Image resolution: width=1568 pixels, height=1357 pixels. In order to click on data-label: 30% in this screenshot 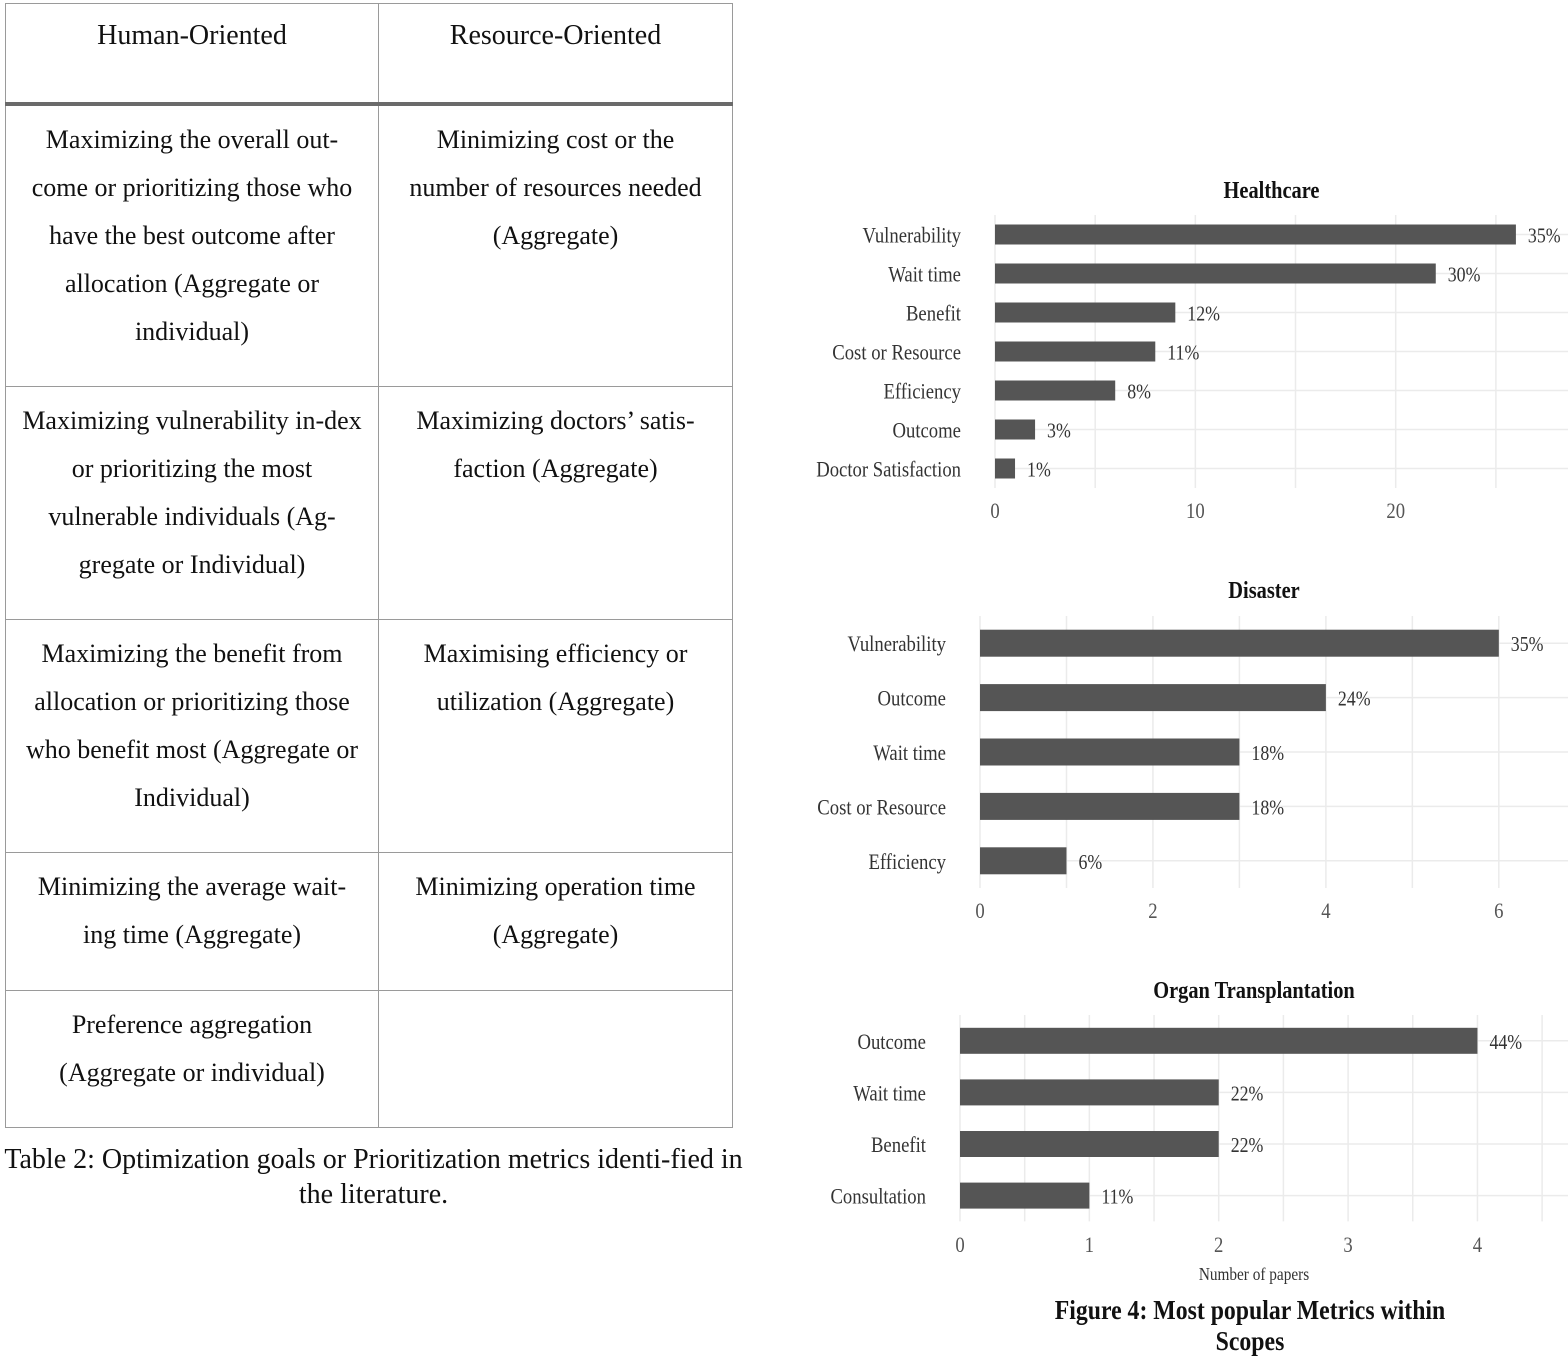, I will do `click(1464, 275)`.